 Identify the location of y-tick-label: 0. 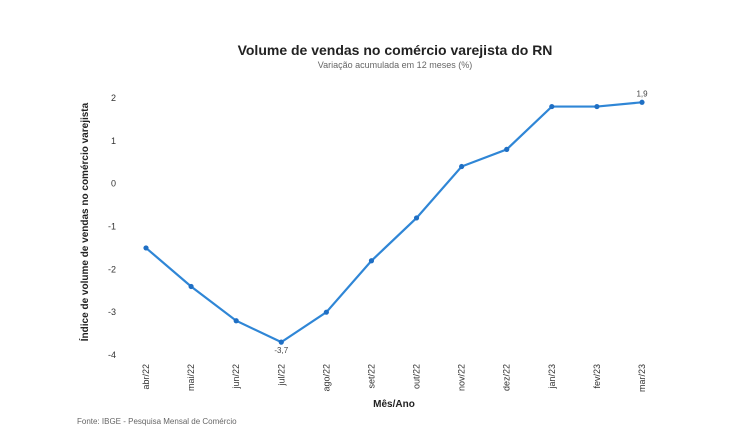
(113, 184).